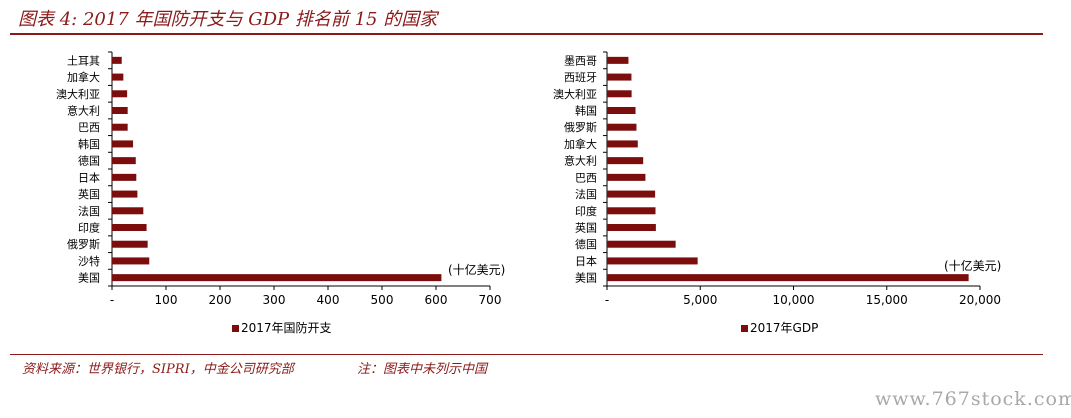 The image size is (1071, 418). I want to click on figure-title: 图表 4: 2017 年国防开支与 GDP 排名前 15 的国家, so click(228, 19).